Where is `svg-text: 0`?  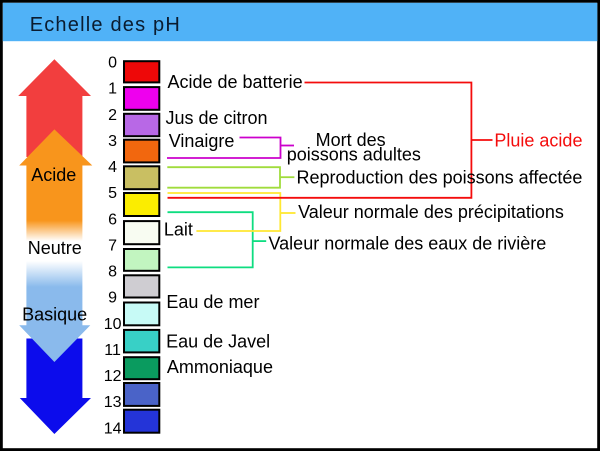
svg-text: 0 is located at coordinates (112, 63).